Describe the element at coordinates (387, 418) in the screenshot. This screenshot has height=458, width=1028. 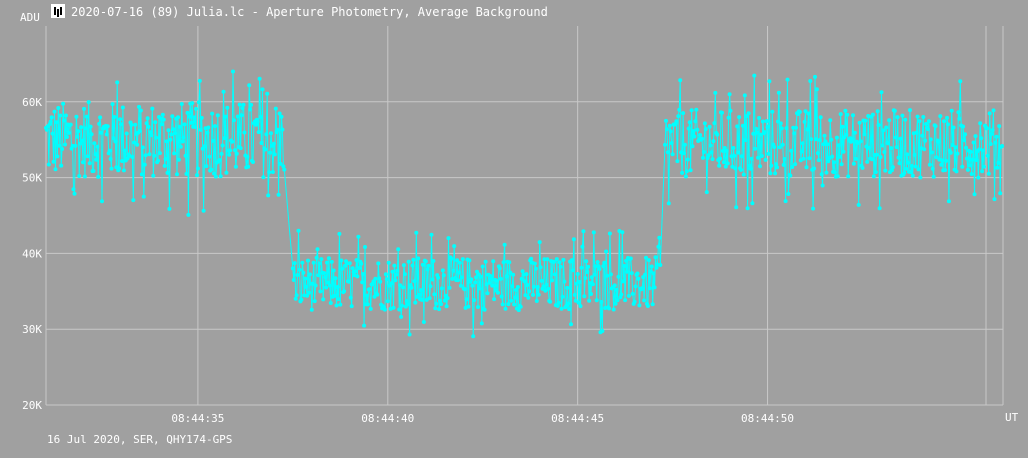
I see `x-tick-label: 08:44:40` at that location.